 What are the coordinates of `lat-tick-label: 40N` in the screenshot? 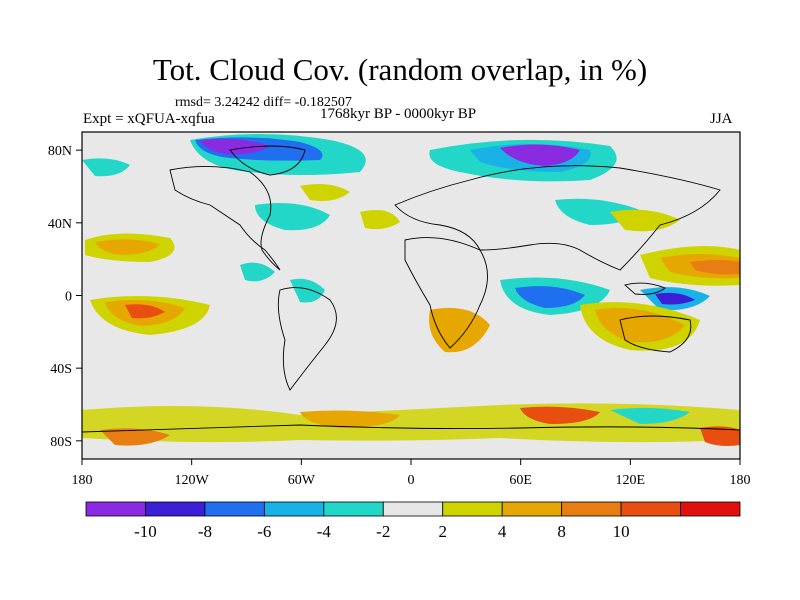 It's located at (60, 224).